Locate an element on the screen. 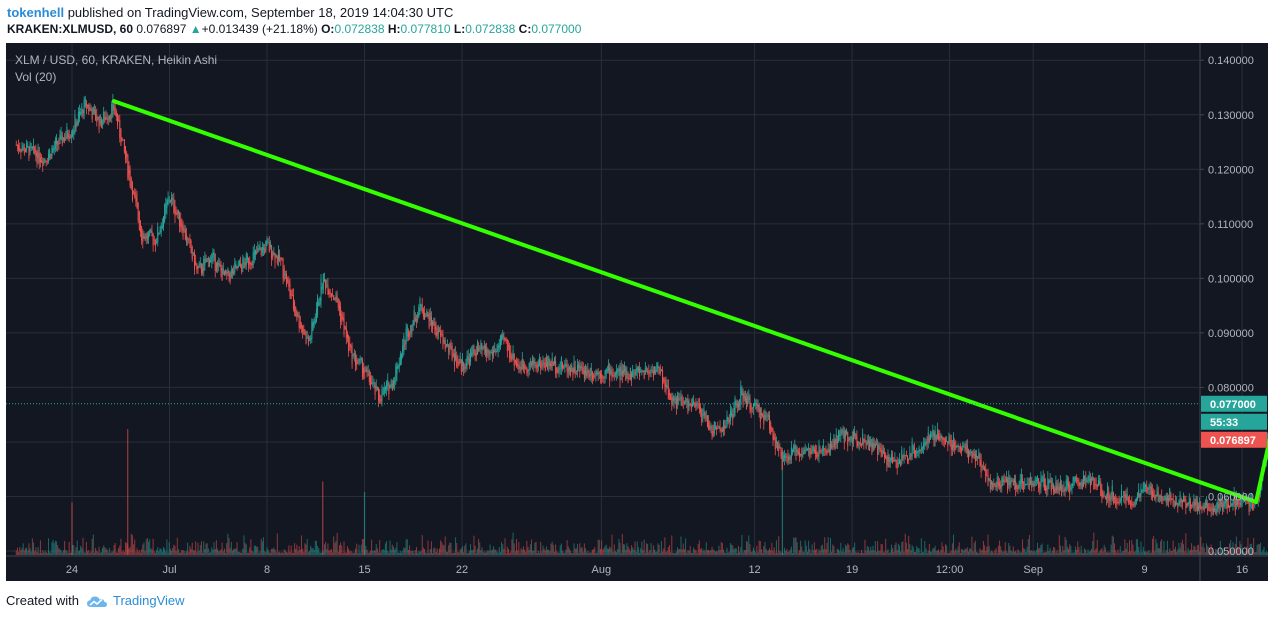  trendline is located at coordinates (1261, 452).